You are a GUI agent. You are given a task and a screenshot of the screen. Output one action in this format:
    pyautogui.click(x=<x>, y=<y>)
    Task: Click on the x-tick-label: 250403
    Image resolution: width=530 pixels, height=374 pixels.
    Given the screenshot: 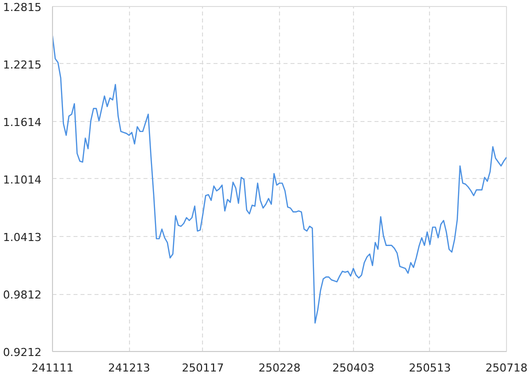 What is the action you would take?
    pyautogui.click(x=353, y=368)
    